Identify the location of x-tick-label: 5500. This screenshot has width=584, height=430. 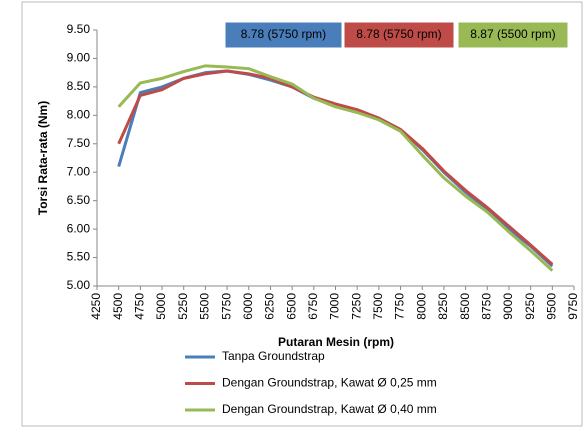
(205, 306).